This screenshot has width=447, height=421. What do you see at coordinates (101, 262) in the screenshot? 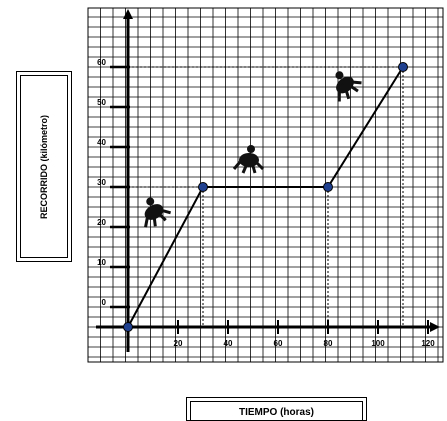
I see `y-tick-label: 10` at bounding box center [101, 262].